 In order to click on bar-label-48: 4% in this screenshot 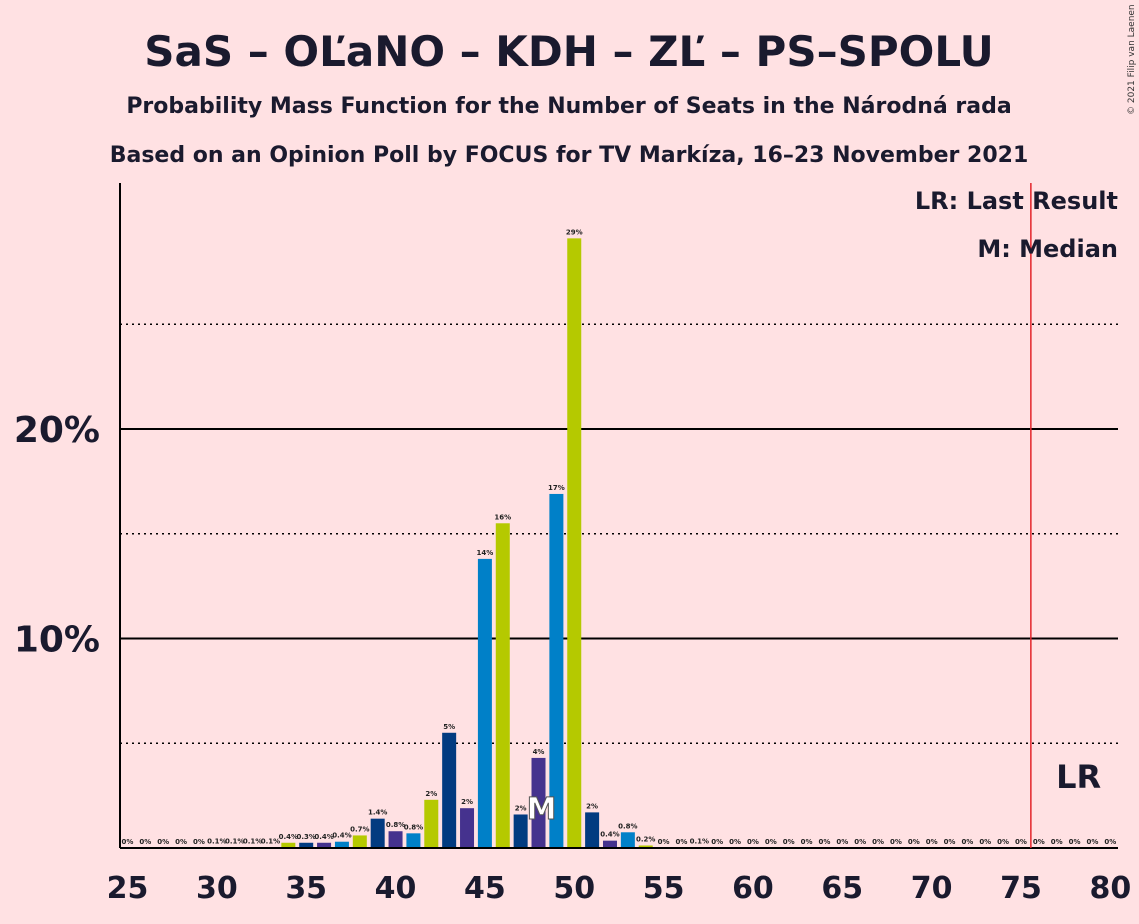, I will do `click(539, 752)`.